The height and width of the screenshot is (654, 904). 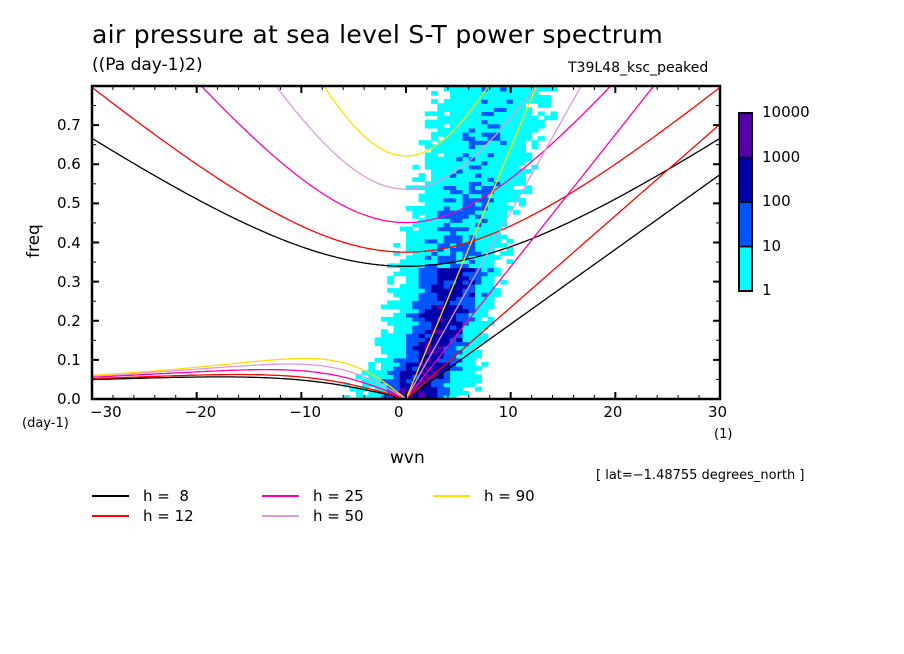 What do you see at coordinates (745, 202) in the screenshot?
I see `colorbar-frame` at bounding box center [745, 202].